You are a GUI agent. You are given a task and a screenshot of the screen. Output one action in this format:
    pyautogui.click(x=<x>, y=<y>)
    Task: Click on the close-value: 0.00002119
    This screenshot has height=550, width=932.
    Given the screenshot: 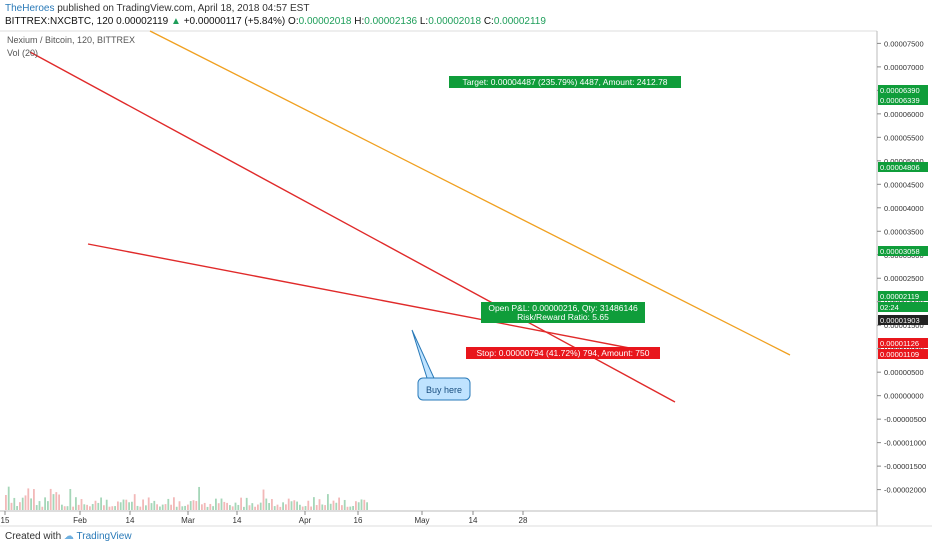 What is the action you would take?
    pyautogui.click(x=519, y=21)
    